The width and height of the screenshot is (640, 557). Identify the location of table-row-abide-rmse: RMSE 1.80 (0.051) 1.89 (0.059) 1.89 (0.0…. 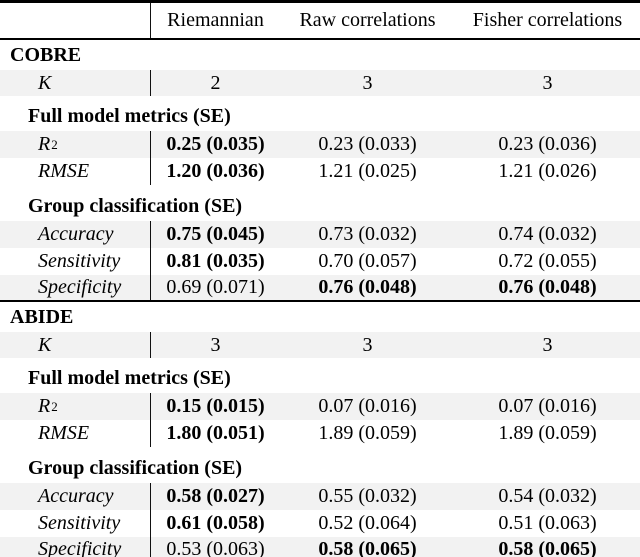
(320, 433).